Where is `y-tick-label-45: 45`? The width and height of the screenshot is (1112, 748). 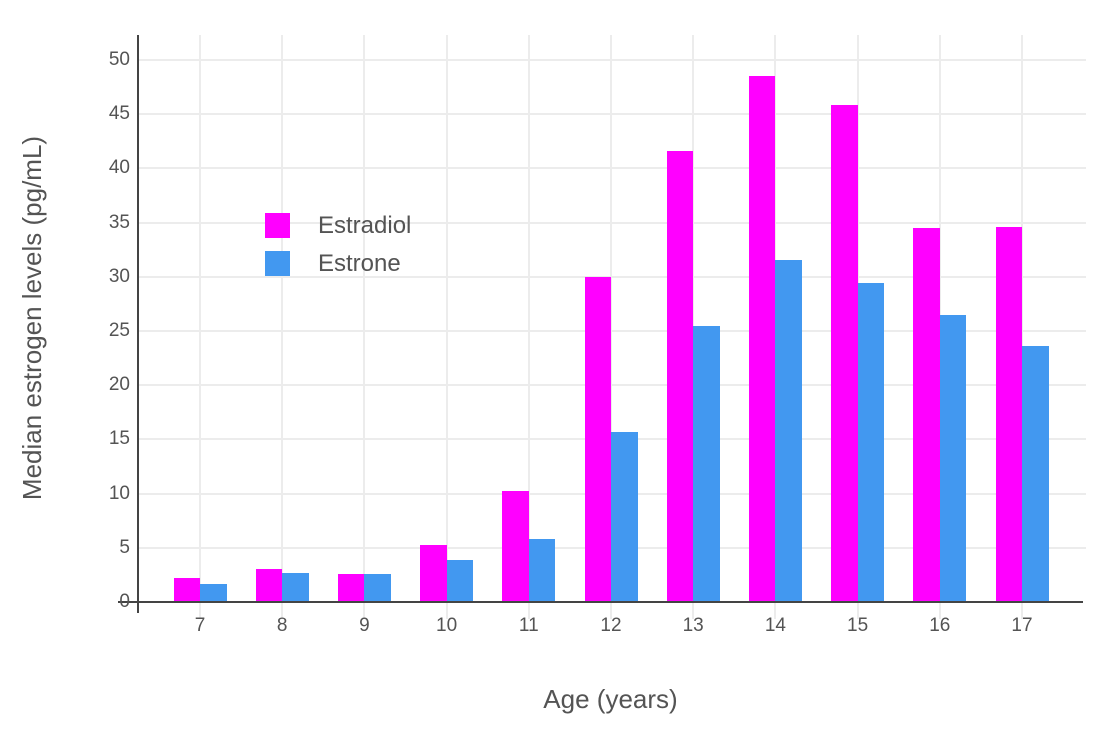
y-tick-label-45: 45 is located at coordinates (119, 114).